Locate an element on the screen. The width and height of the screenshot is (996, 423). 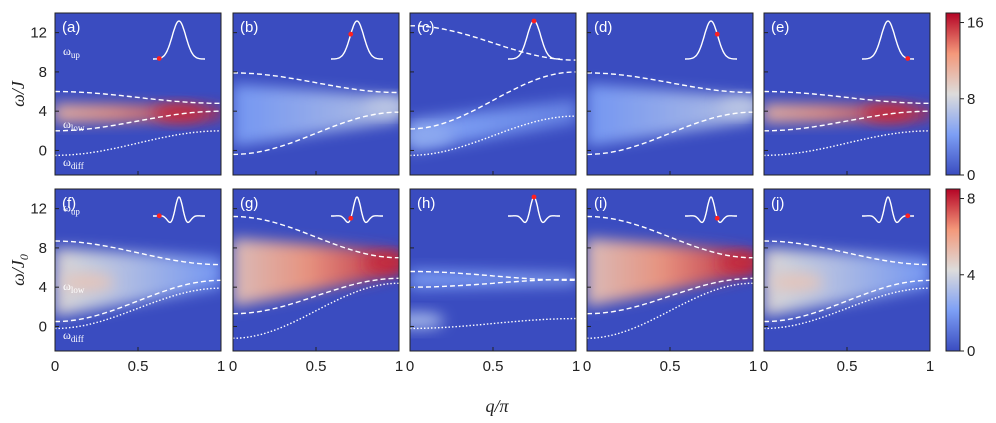
panel-c: (c) is located at coordinates (493, 94).